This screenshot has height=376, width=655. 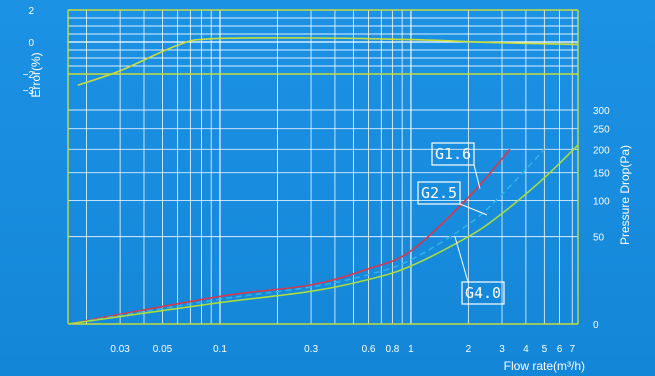 I want to click on pressure-tick-label: 300, so click(x=601, y=111).